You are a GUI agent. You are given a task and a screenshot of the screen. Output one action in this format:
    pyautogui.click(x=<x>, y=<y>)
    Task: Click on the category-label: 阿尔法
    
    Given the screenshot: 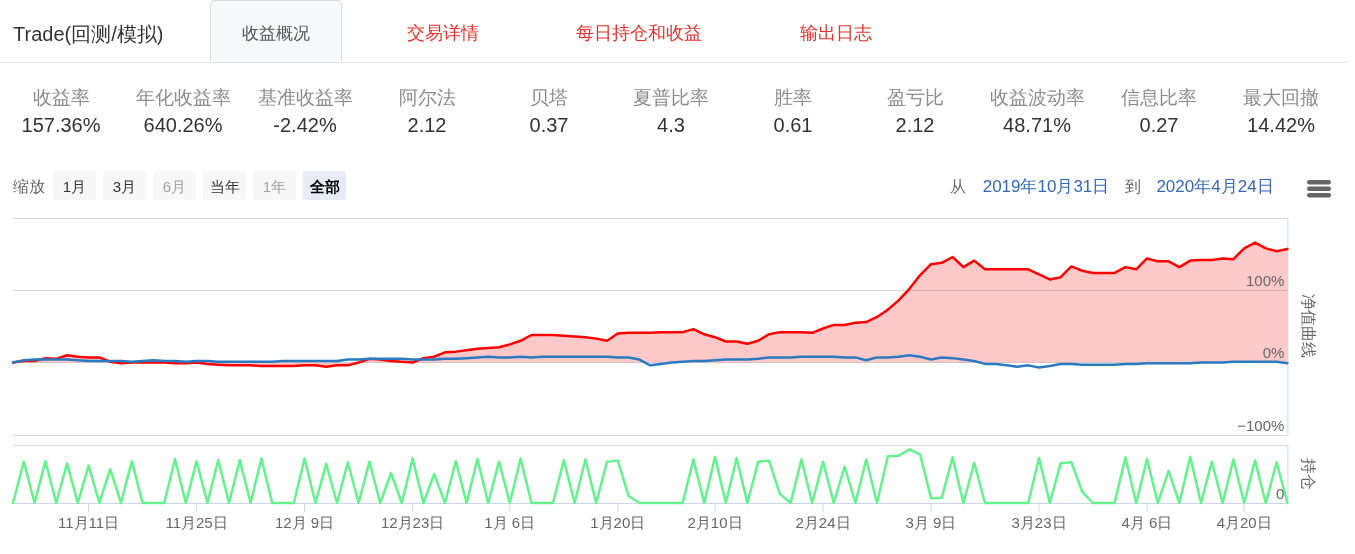 What is the action you would take?
    pyautogui.click(x=427, y=97)
    